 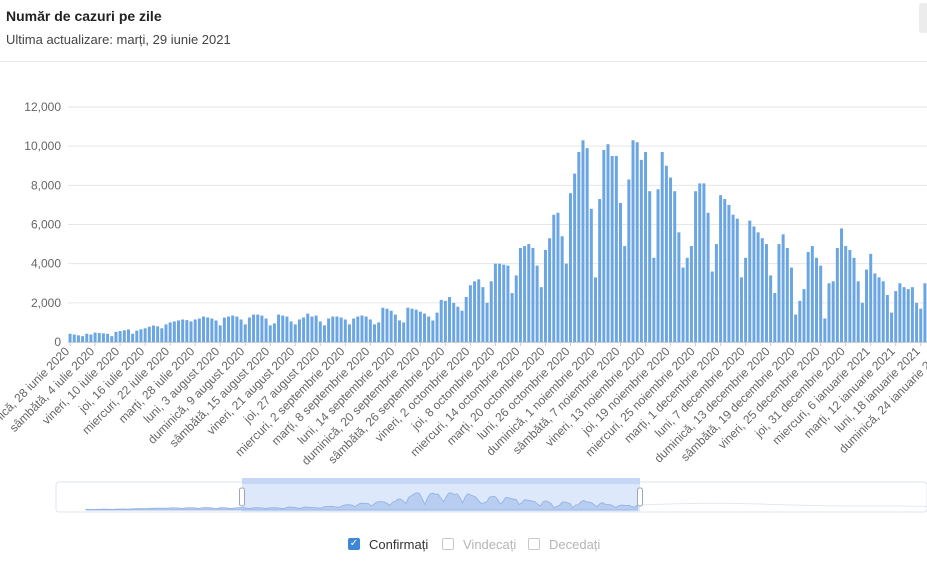 What do you see at coordinates (923, 18) in the screenshot?
I see `menu-button` at bounding box center [923, 18].